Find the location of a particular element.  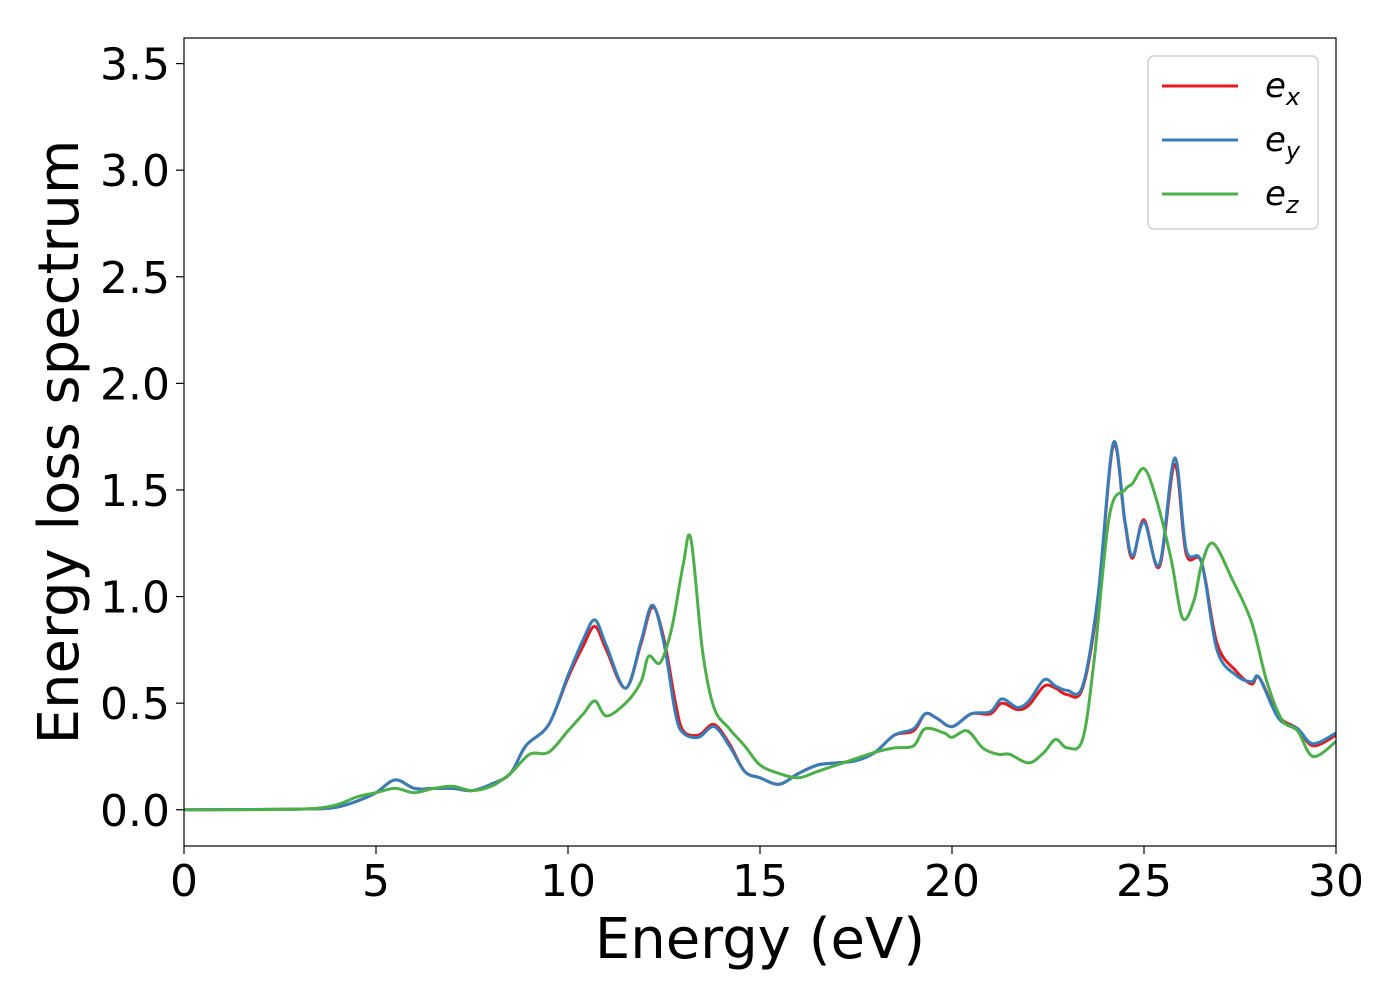

y-tick-label: 3.5 is located at coordinates (135, 65).